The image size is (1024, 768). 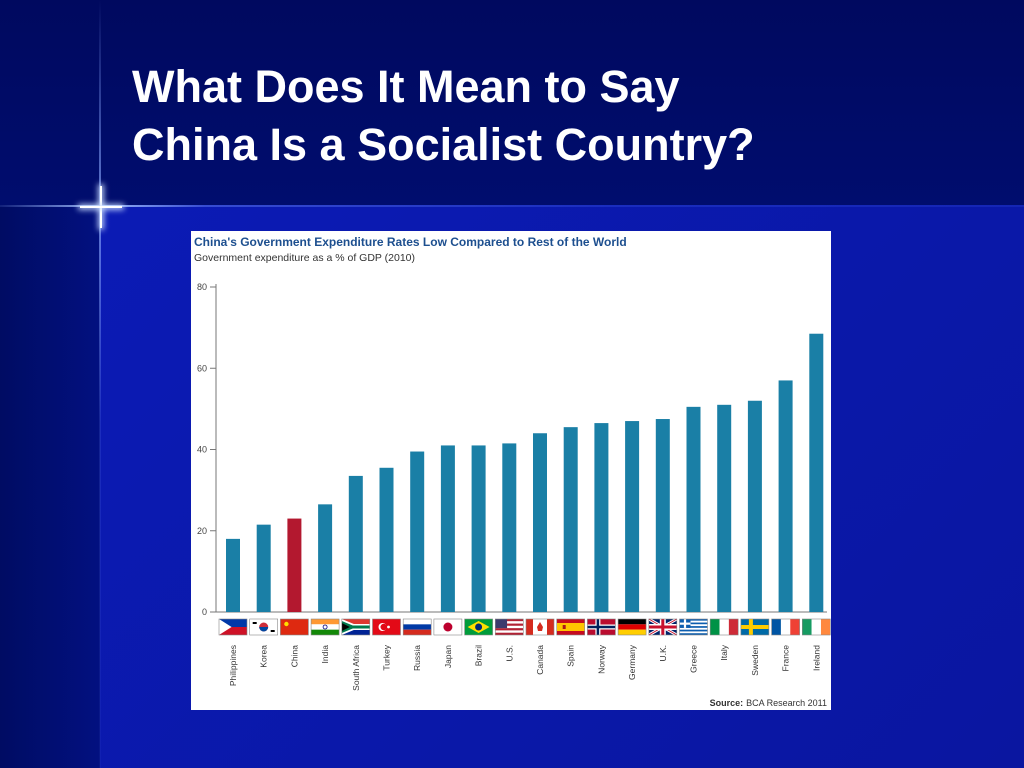 I want to click on x-category-label: U.K., so click(x=663, y=653).